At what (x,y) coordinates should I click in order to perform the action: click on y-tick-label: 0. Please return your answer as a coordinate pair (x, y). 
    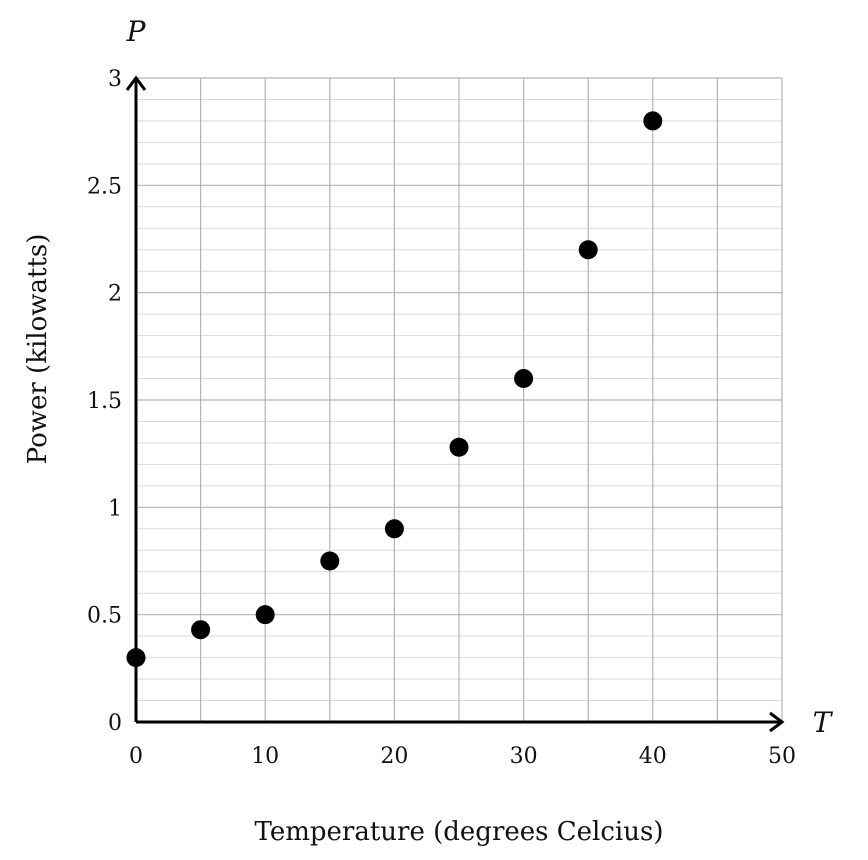
    Looking at the image, I should click on (115, 723).